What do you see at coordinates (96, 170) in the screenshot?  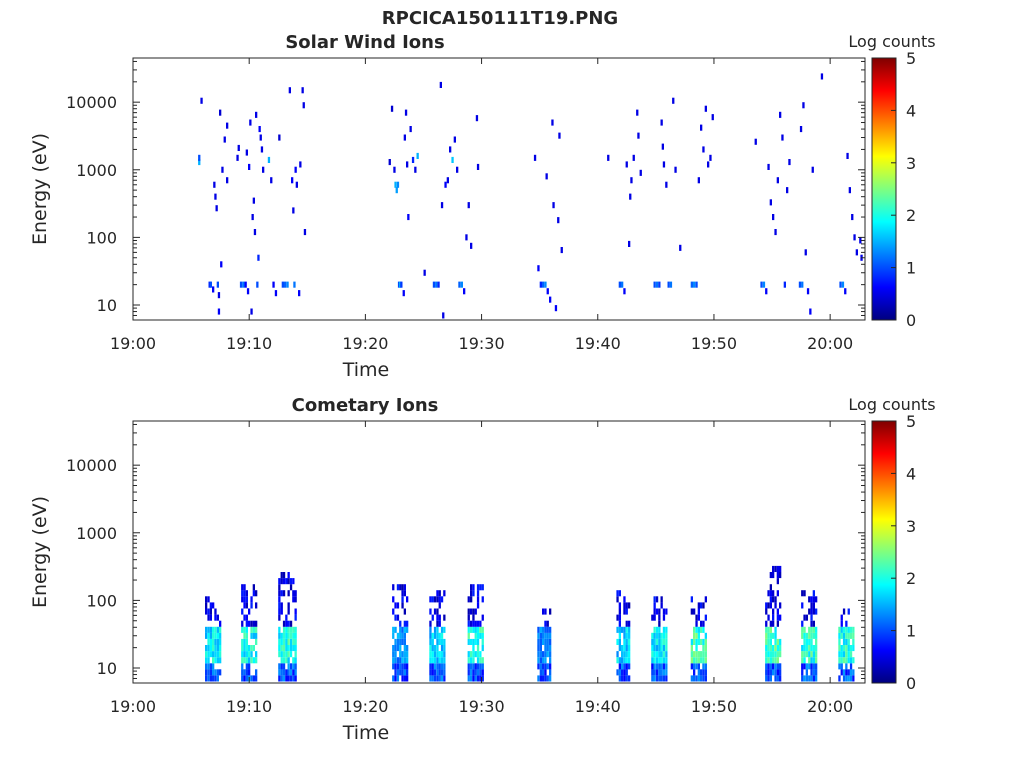 I see `y-tick-label: 1000` at bounding box center [96, 170].